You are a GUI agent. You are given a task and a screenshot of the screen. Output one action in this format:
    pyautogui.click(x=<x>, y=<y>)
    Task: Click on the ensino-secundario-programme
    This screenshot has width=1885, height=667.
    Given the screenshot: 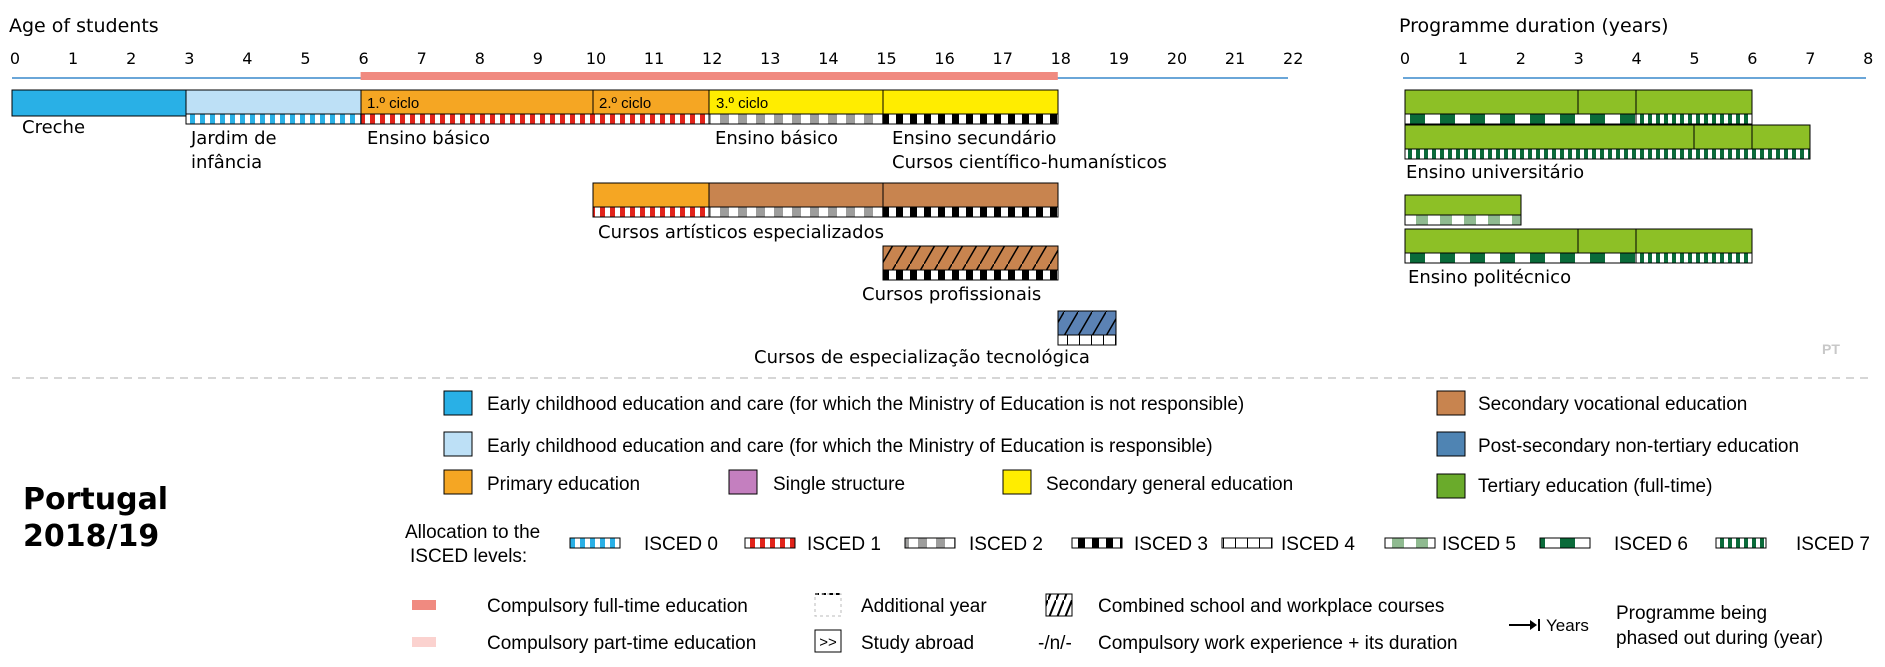 What is the action you would take?
    pyautogui.click(x=970, y=107)
    